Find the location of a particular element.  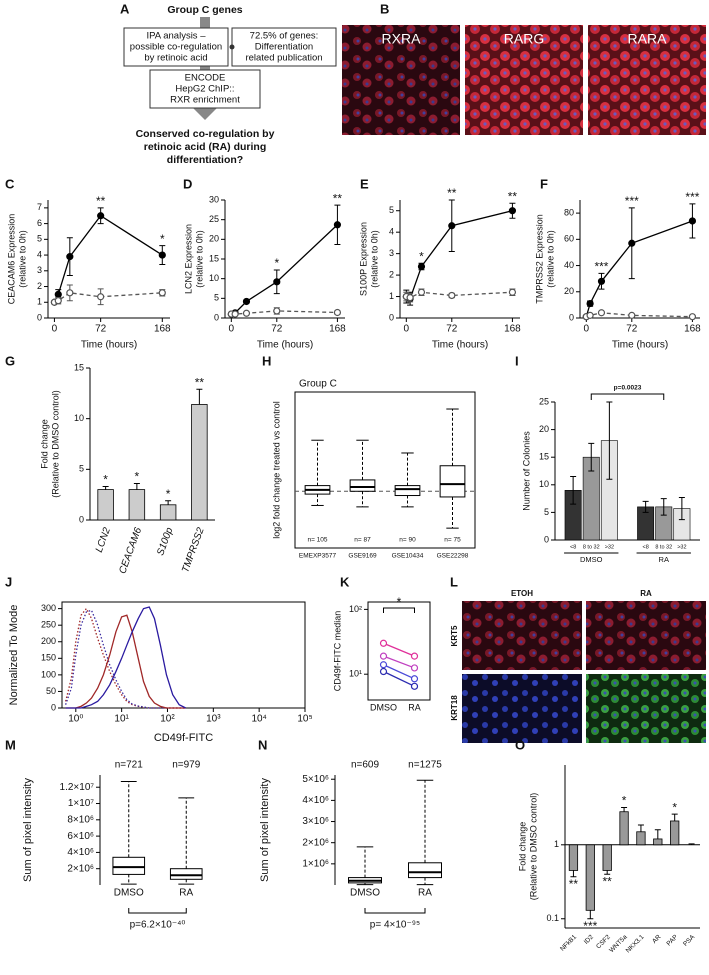

n-label: n= 75 is located at coordinates (452, 540).